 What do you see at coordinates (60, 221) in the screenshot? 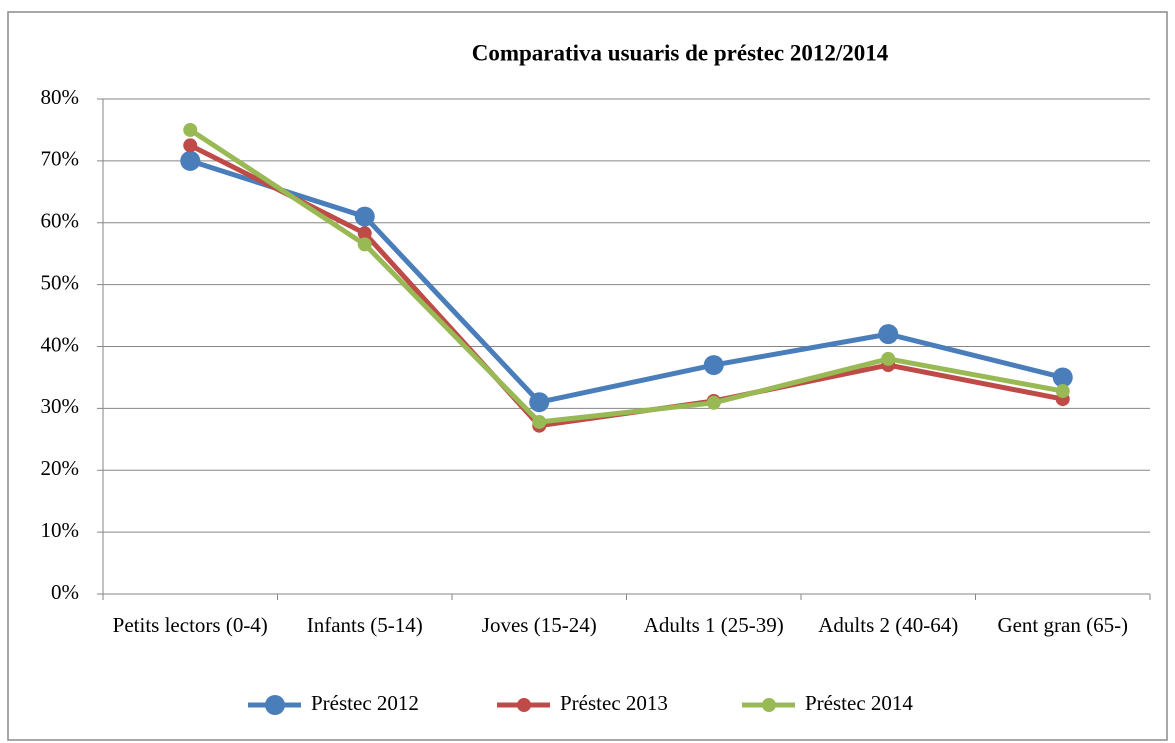
I see `y-tick-label: 60%` at bounding box center [60, 221].